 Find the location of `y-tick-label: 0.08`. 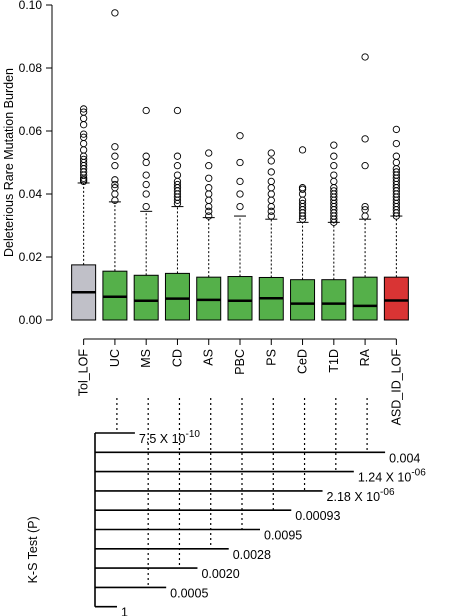

y-tick-label: 0.08 is located at coordinates (31, 68).